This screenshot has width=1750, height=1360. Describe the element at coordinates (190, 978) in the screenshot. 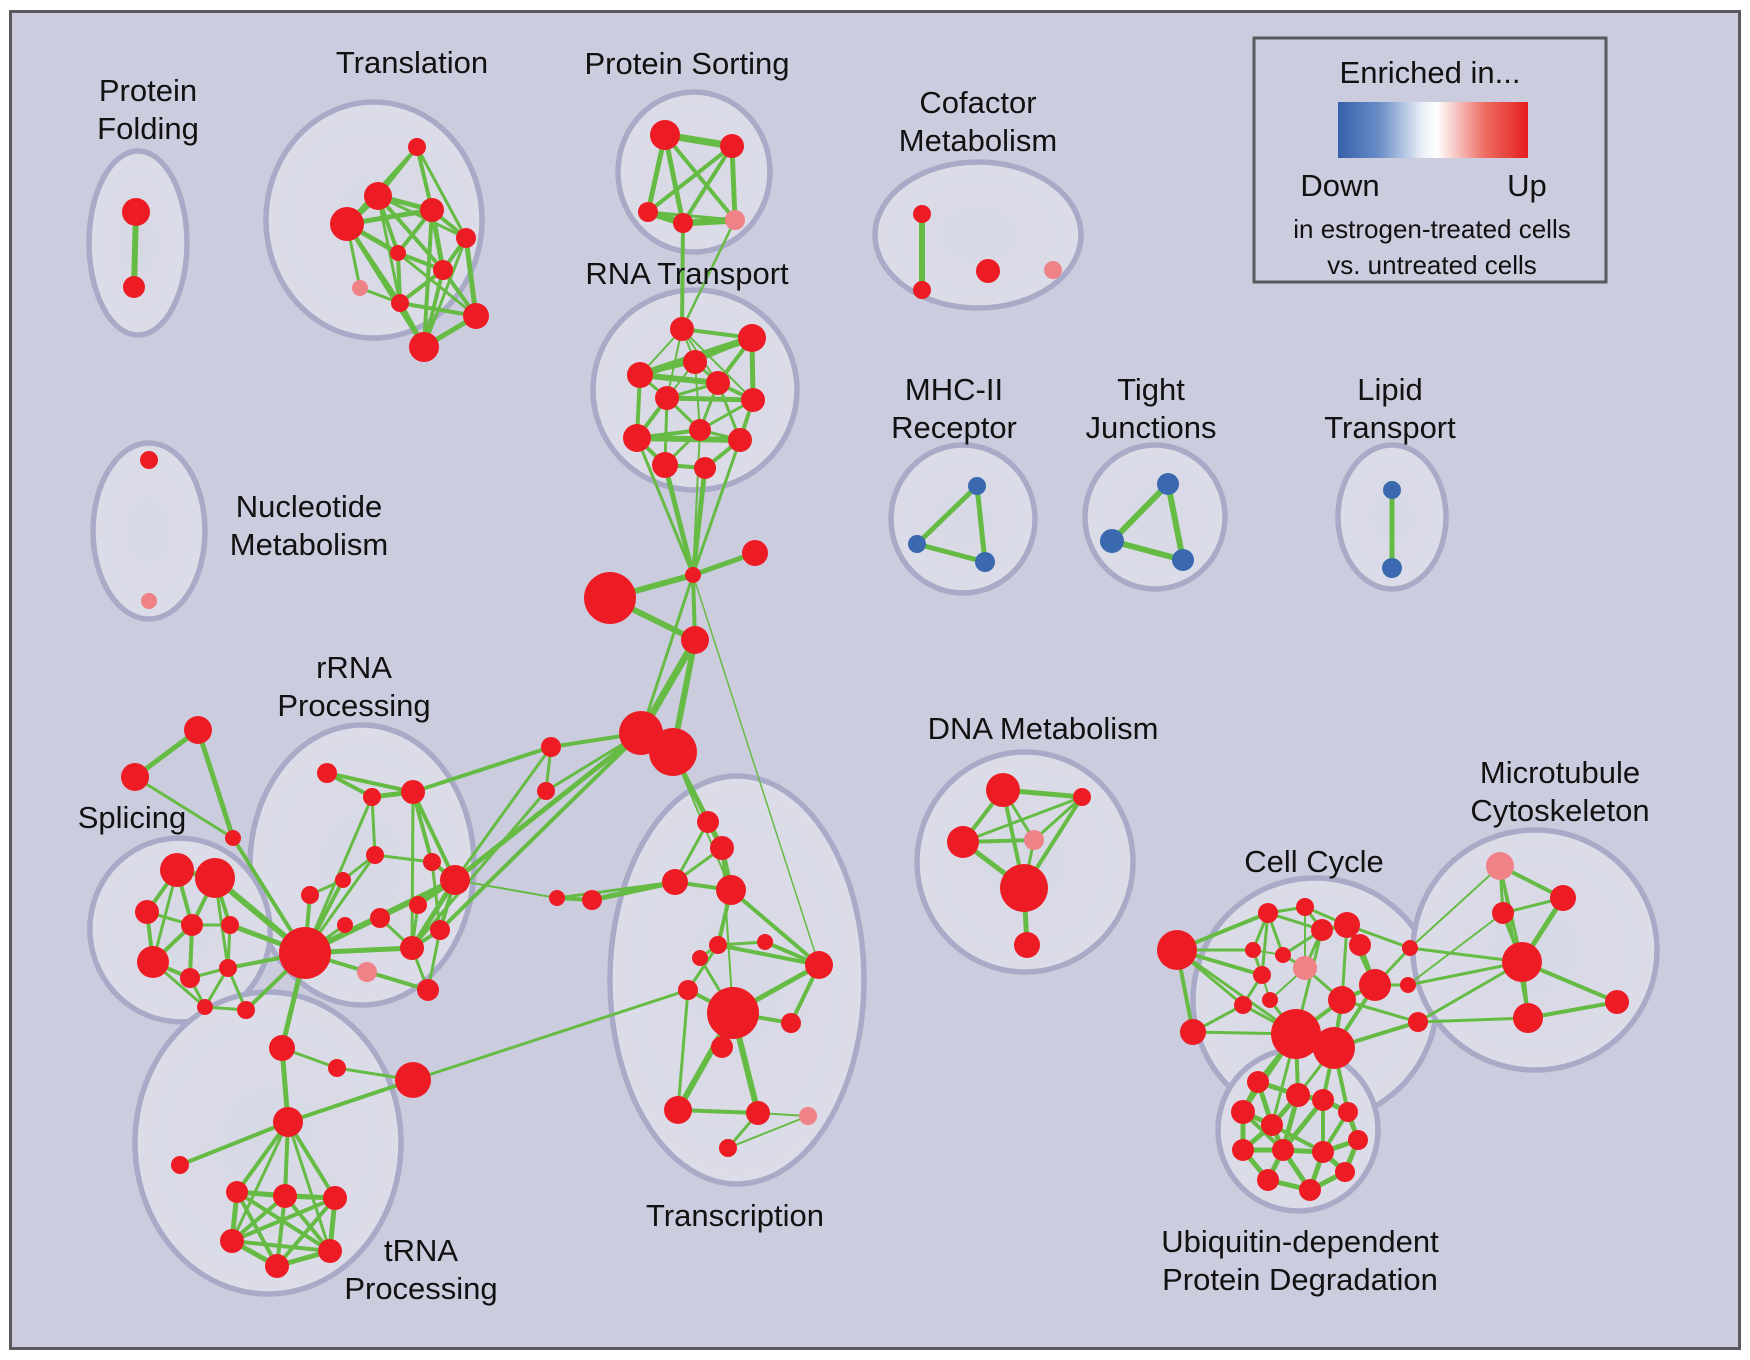

I see `node-sp7` at that location.